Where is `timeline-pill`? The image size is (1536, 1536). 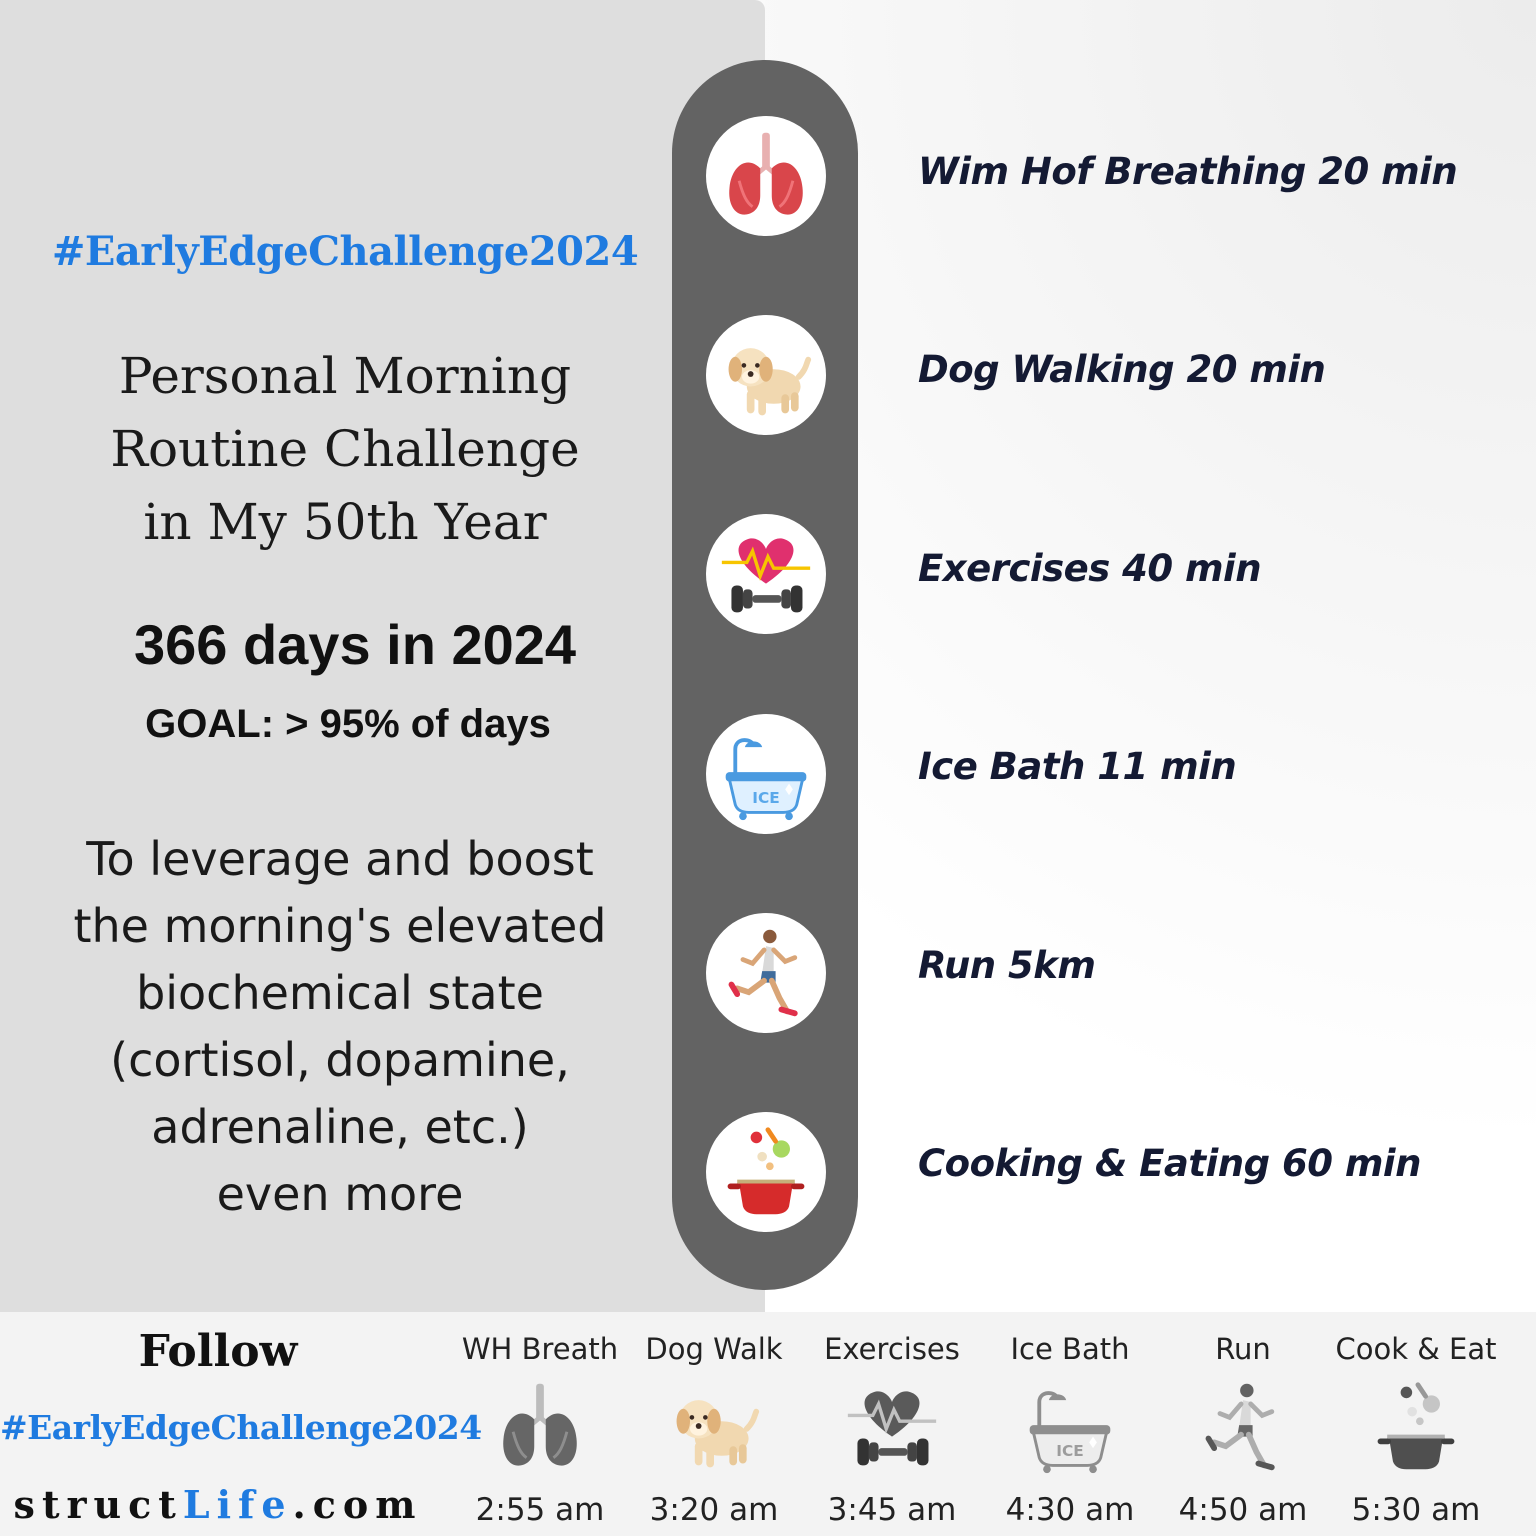
timeline-pill is located at coordinates (765, 675).